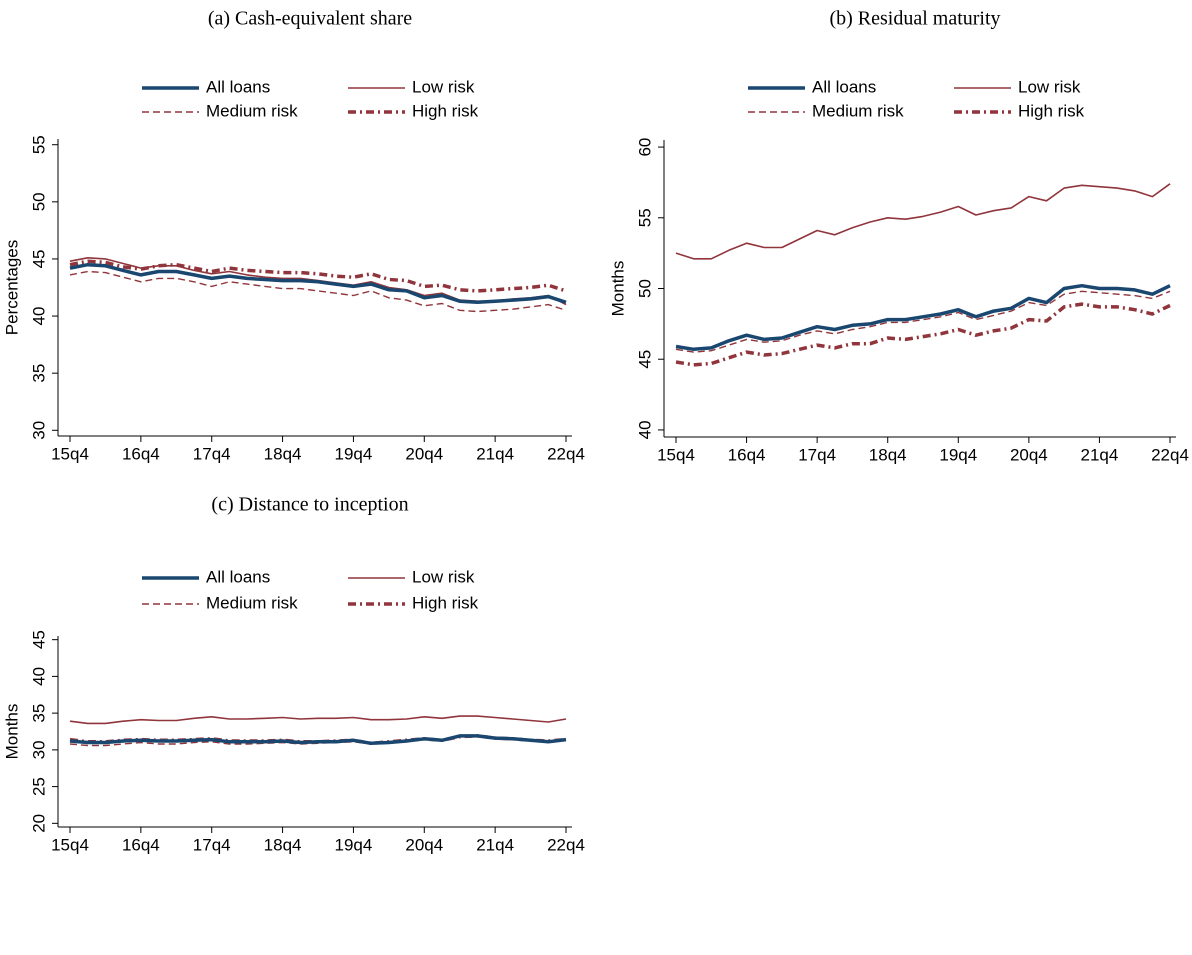 The height and width of the screenshot is (955, 1192). I want to click on y-axis-title: Percentages, so click(11, 287).